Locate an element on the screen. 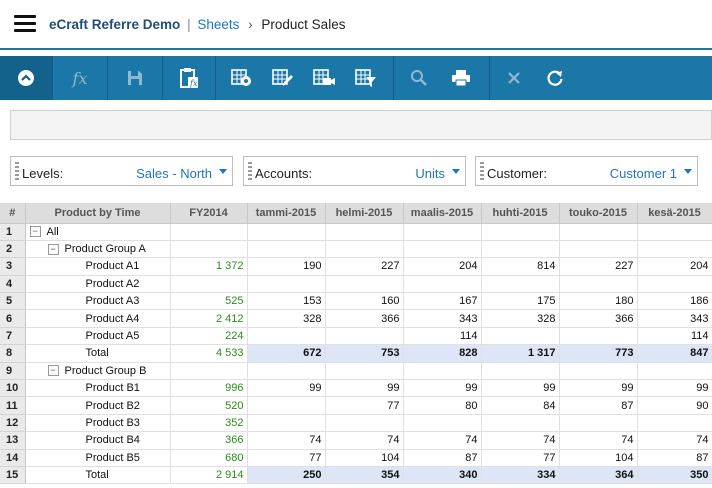  value-cell: 153 is located at coordinates (286, 301).